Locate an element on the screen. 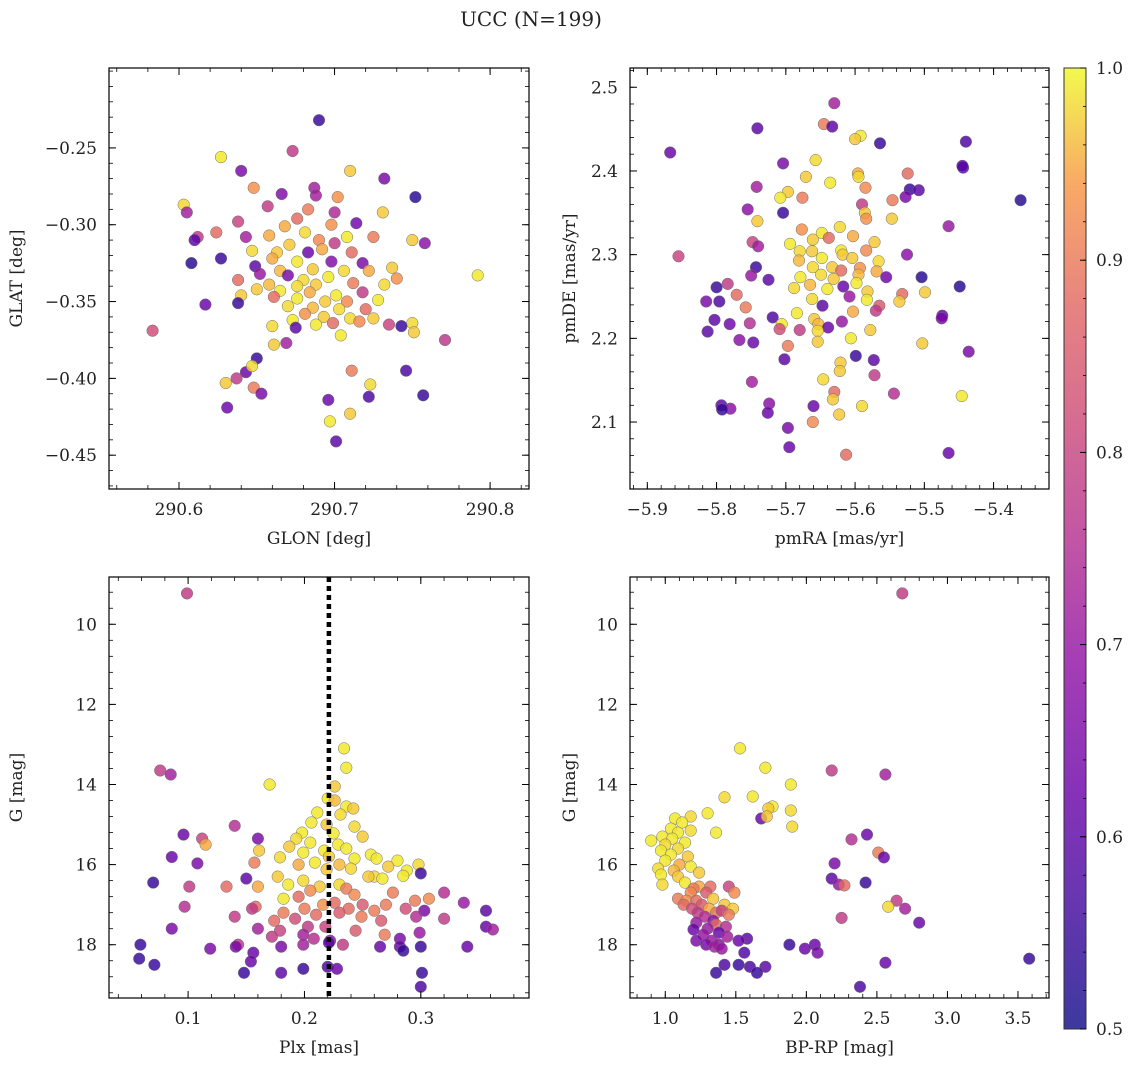 This screenshot has height=1067, width=1136. y-tick-label: 18 is located at coordinates (86, 946).